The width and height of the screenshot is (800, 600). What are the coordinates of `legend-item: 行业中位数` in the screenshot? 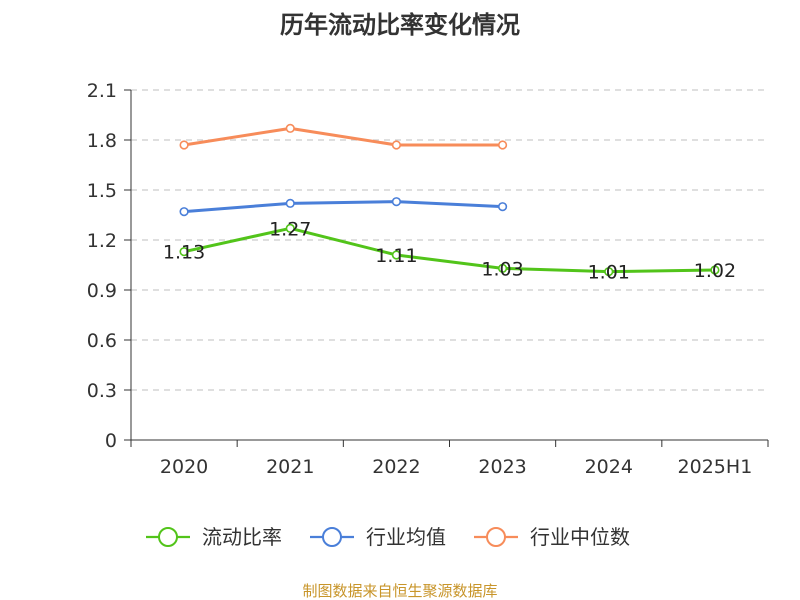 It's located at (552, 537).